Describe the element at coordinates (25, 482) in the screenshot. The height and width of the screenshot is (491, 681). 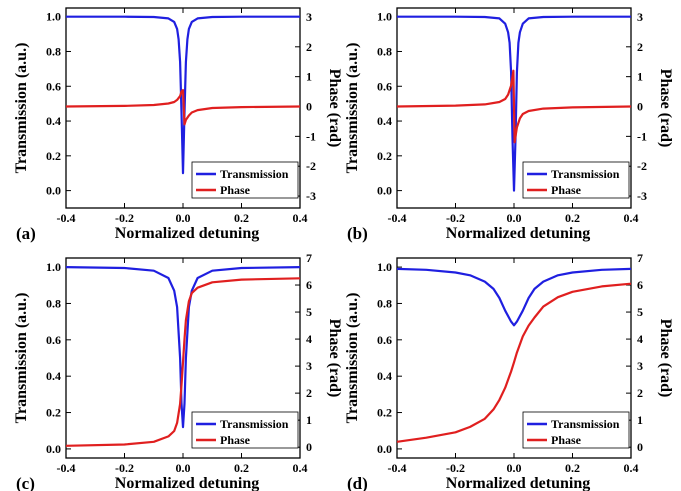
I see `panel-label: (c)` at that location.